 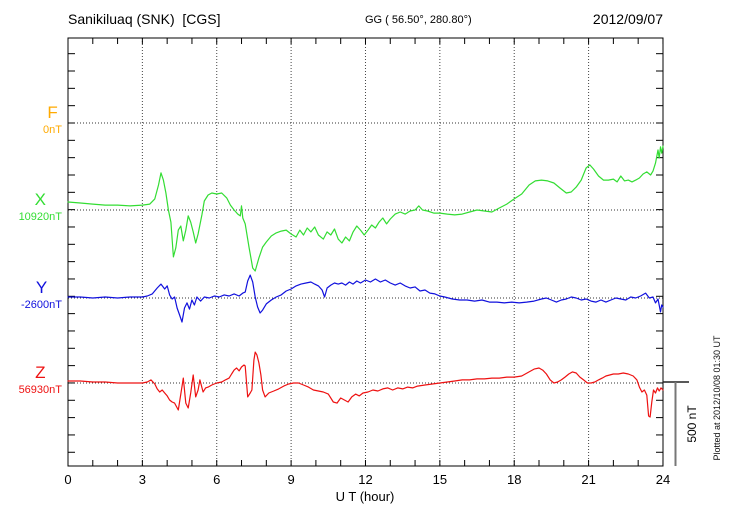 I want to click on x-tick-label-9: 9, so click(x=290, y=479).